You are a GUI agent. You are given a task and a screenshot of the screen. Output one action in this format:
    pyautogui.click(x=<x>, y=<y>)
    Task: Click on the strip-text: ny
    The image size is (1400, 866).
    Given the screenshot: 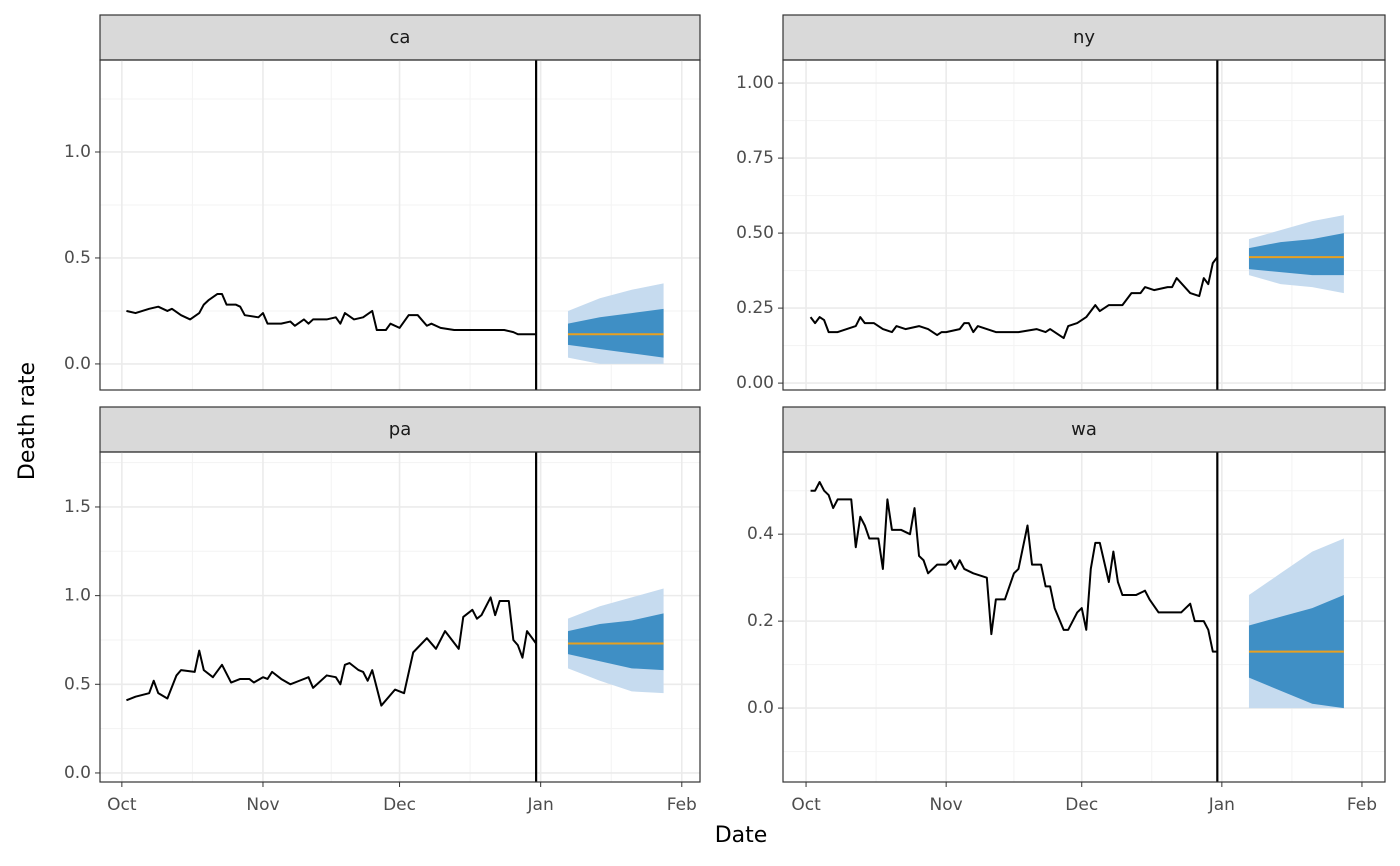 What is the action you would take?
    pyautogui.click(x=1084, y=37)
    